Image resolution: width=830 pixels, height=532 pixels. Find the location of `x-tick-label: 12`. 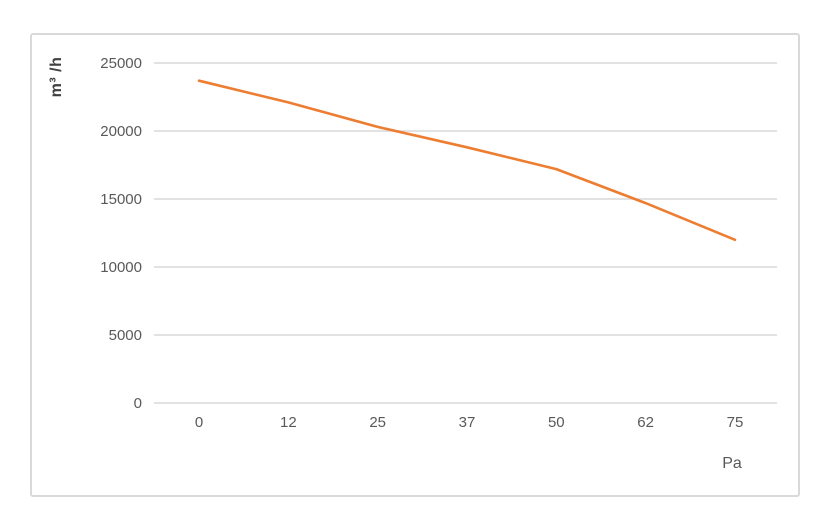

x-tick-label: 12 is located at coordinates (288, 422).